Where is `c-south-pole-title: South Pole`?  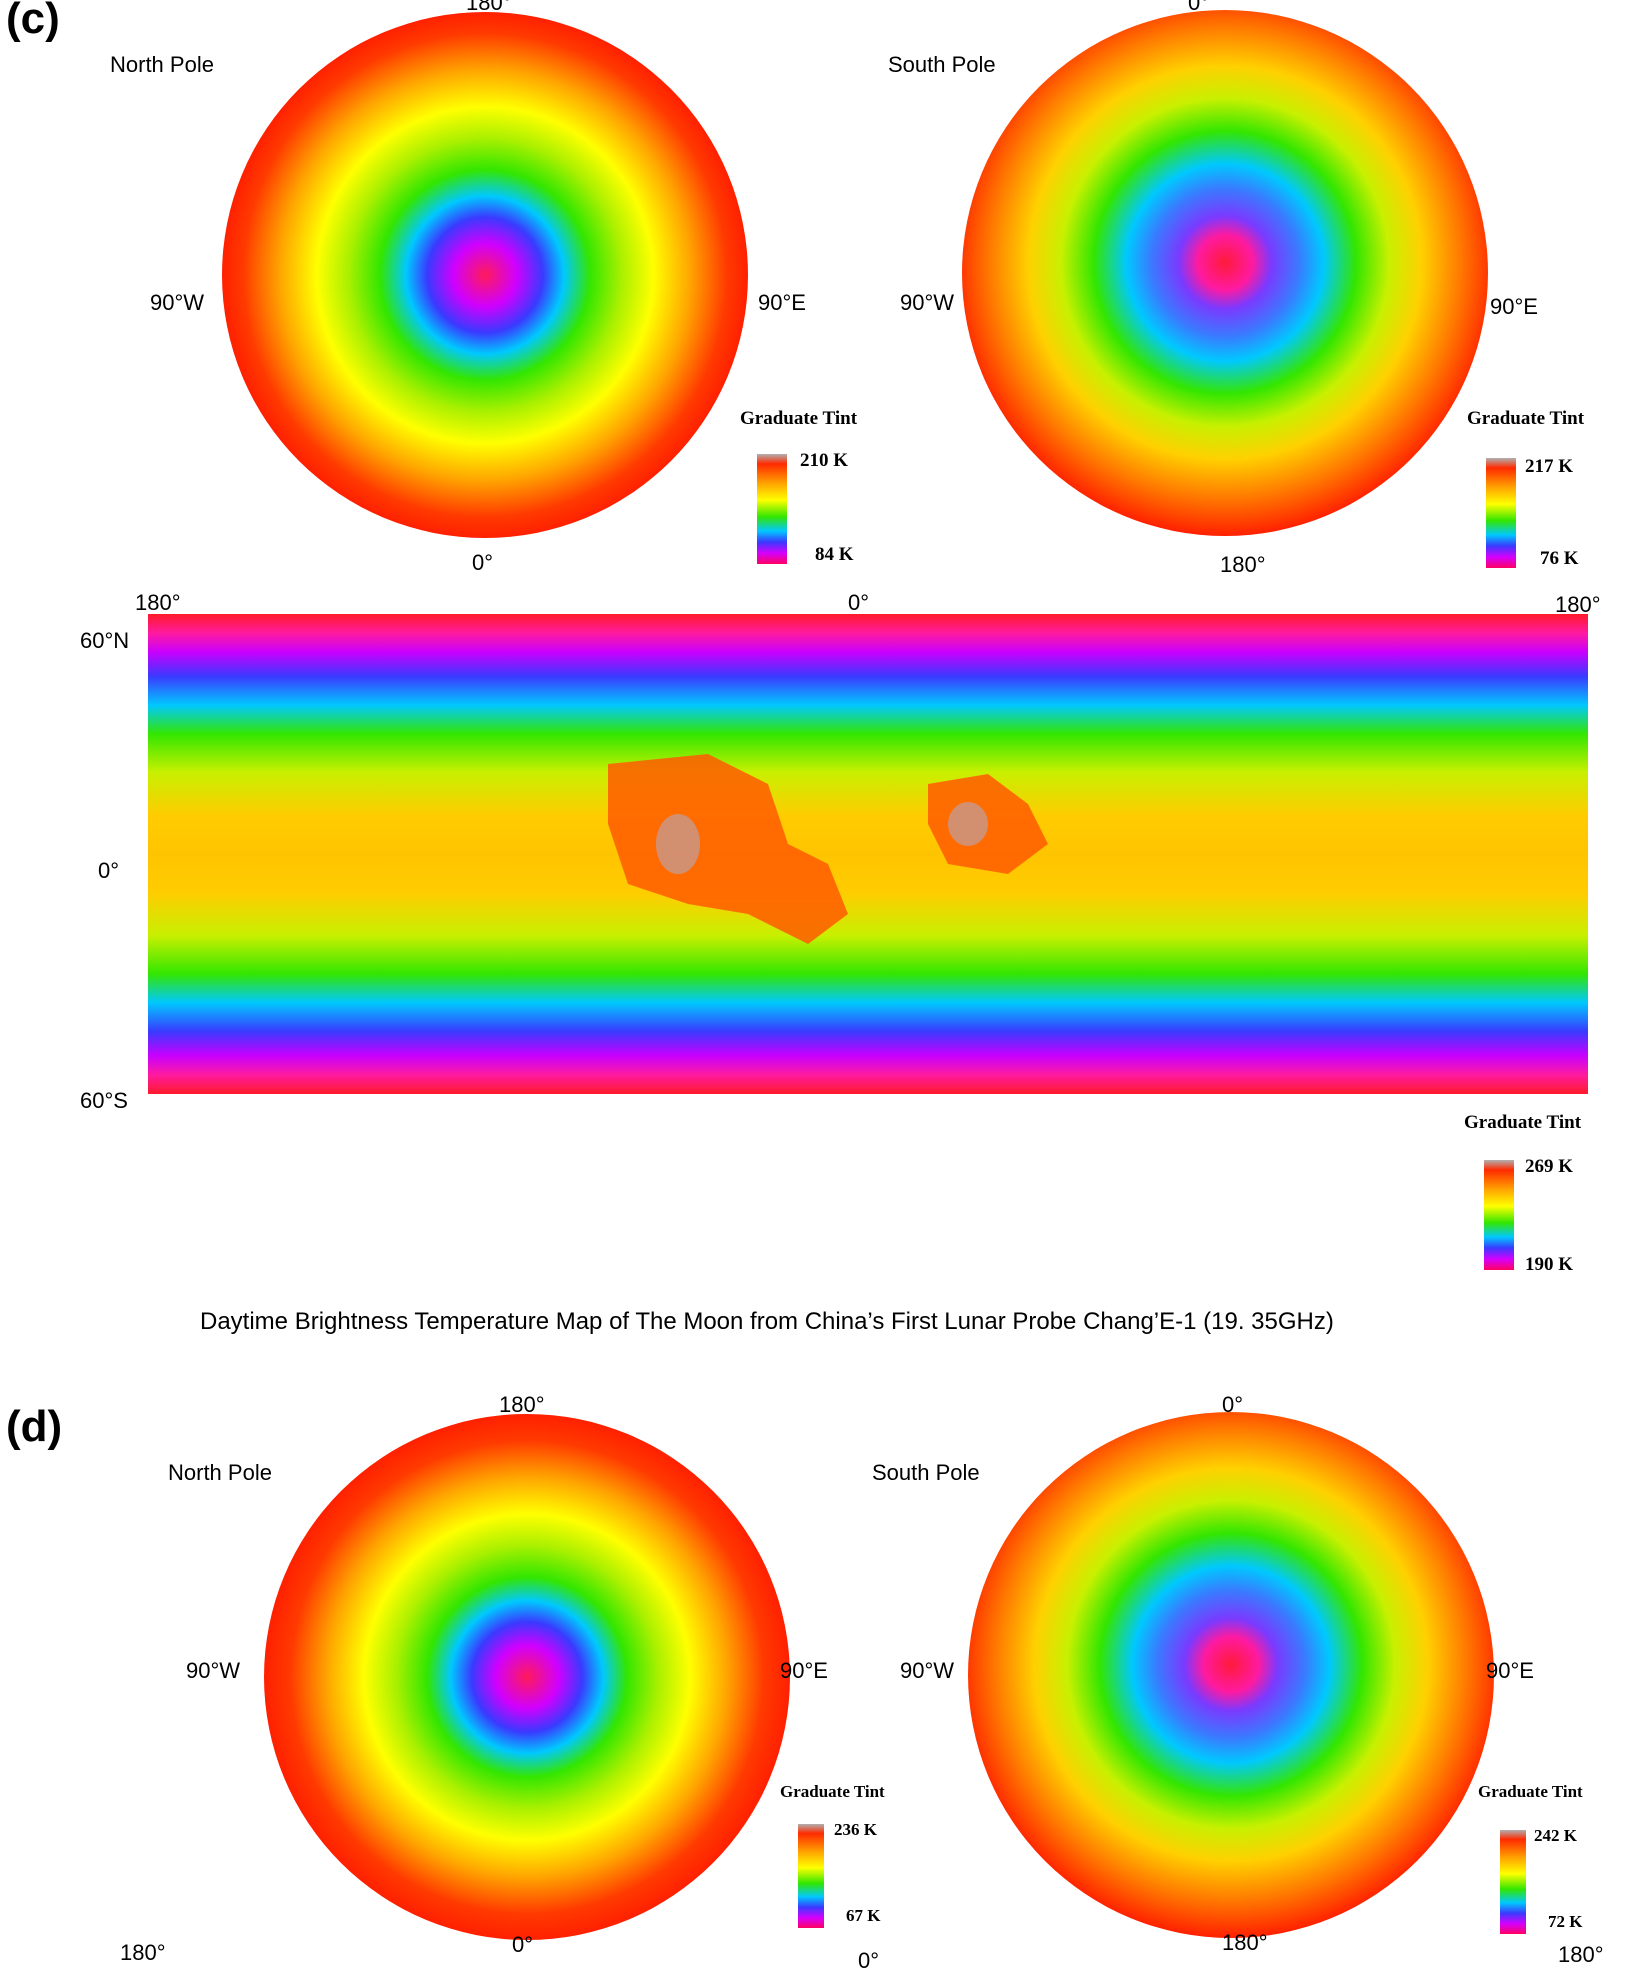
c-south-pole-title: South Pole is located at coordinates (942, 64).